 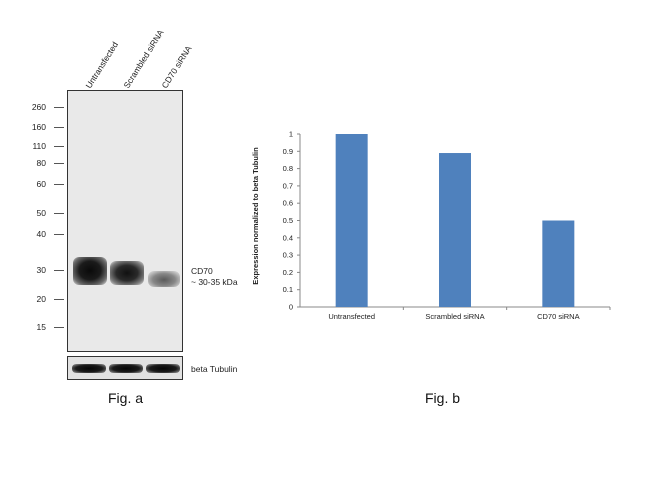 What do you see at coordinates (164, 279) in the screenshot?
I see `cd70-band-cd70-sirna` at bounding box center [164, 279].